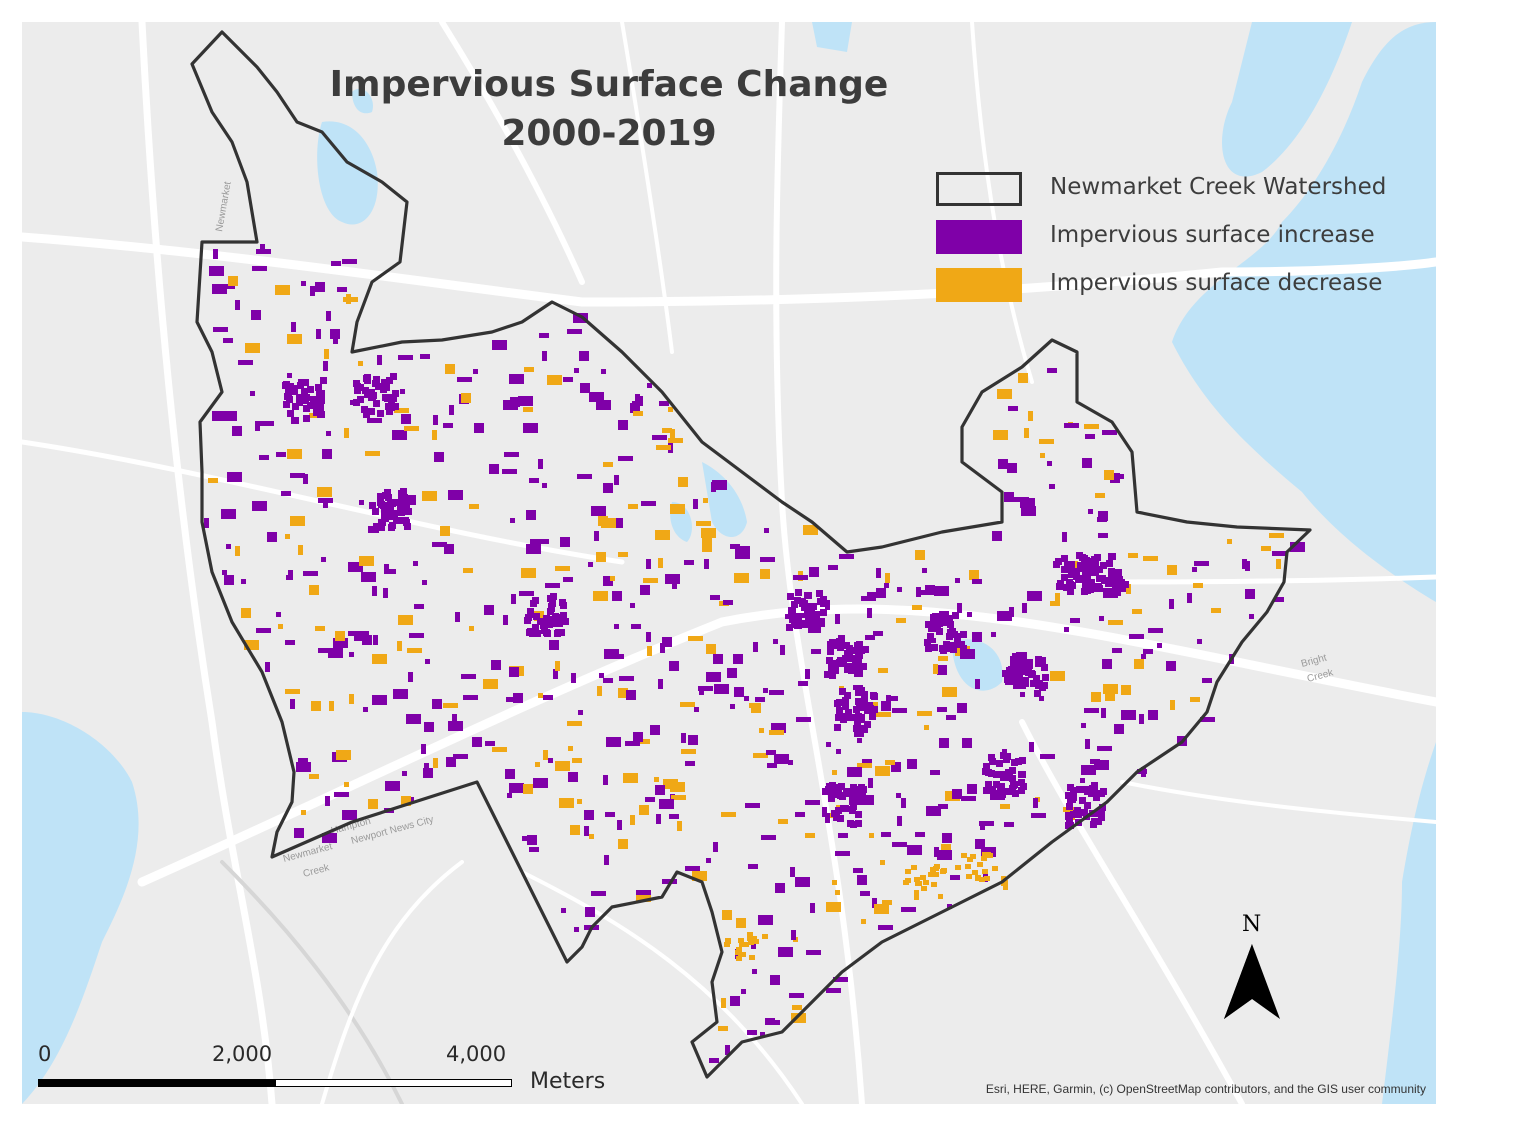 This screenshot has width=1528, height=1125. Describe the element at coordinates (308, 853) in the screenshot. I see `basemap-label: Newmarket` at that location.